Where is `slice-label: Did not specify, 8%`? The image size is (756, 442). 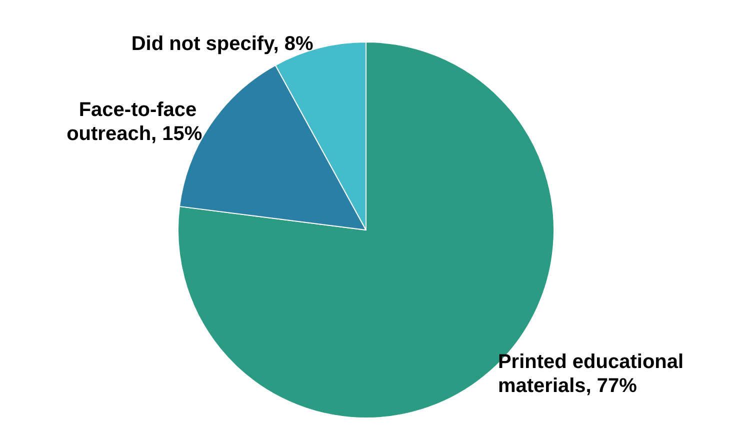 slice-label: Did not specify, 8% is located at coordinates (222, 44).